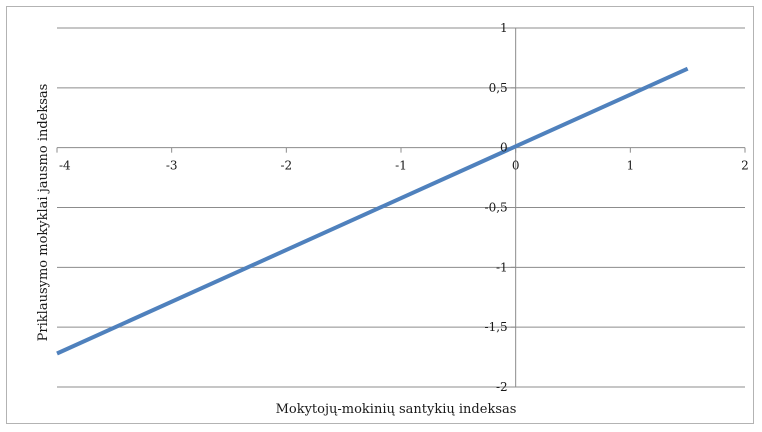  Describe the element at coordinates (496, 208) in the screenshot. I see `y-tick-label: -0,5` at that location.